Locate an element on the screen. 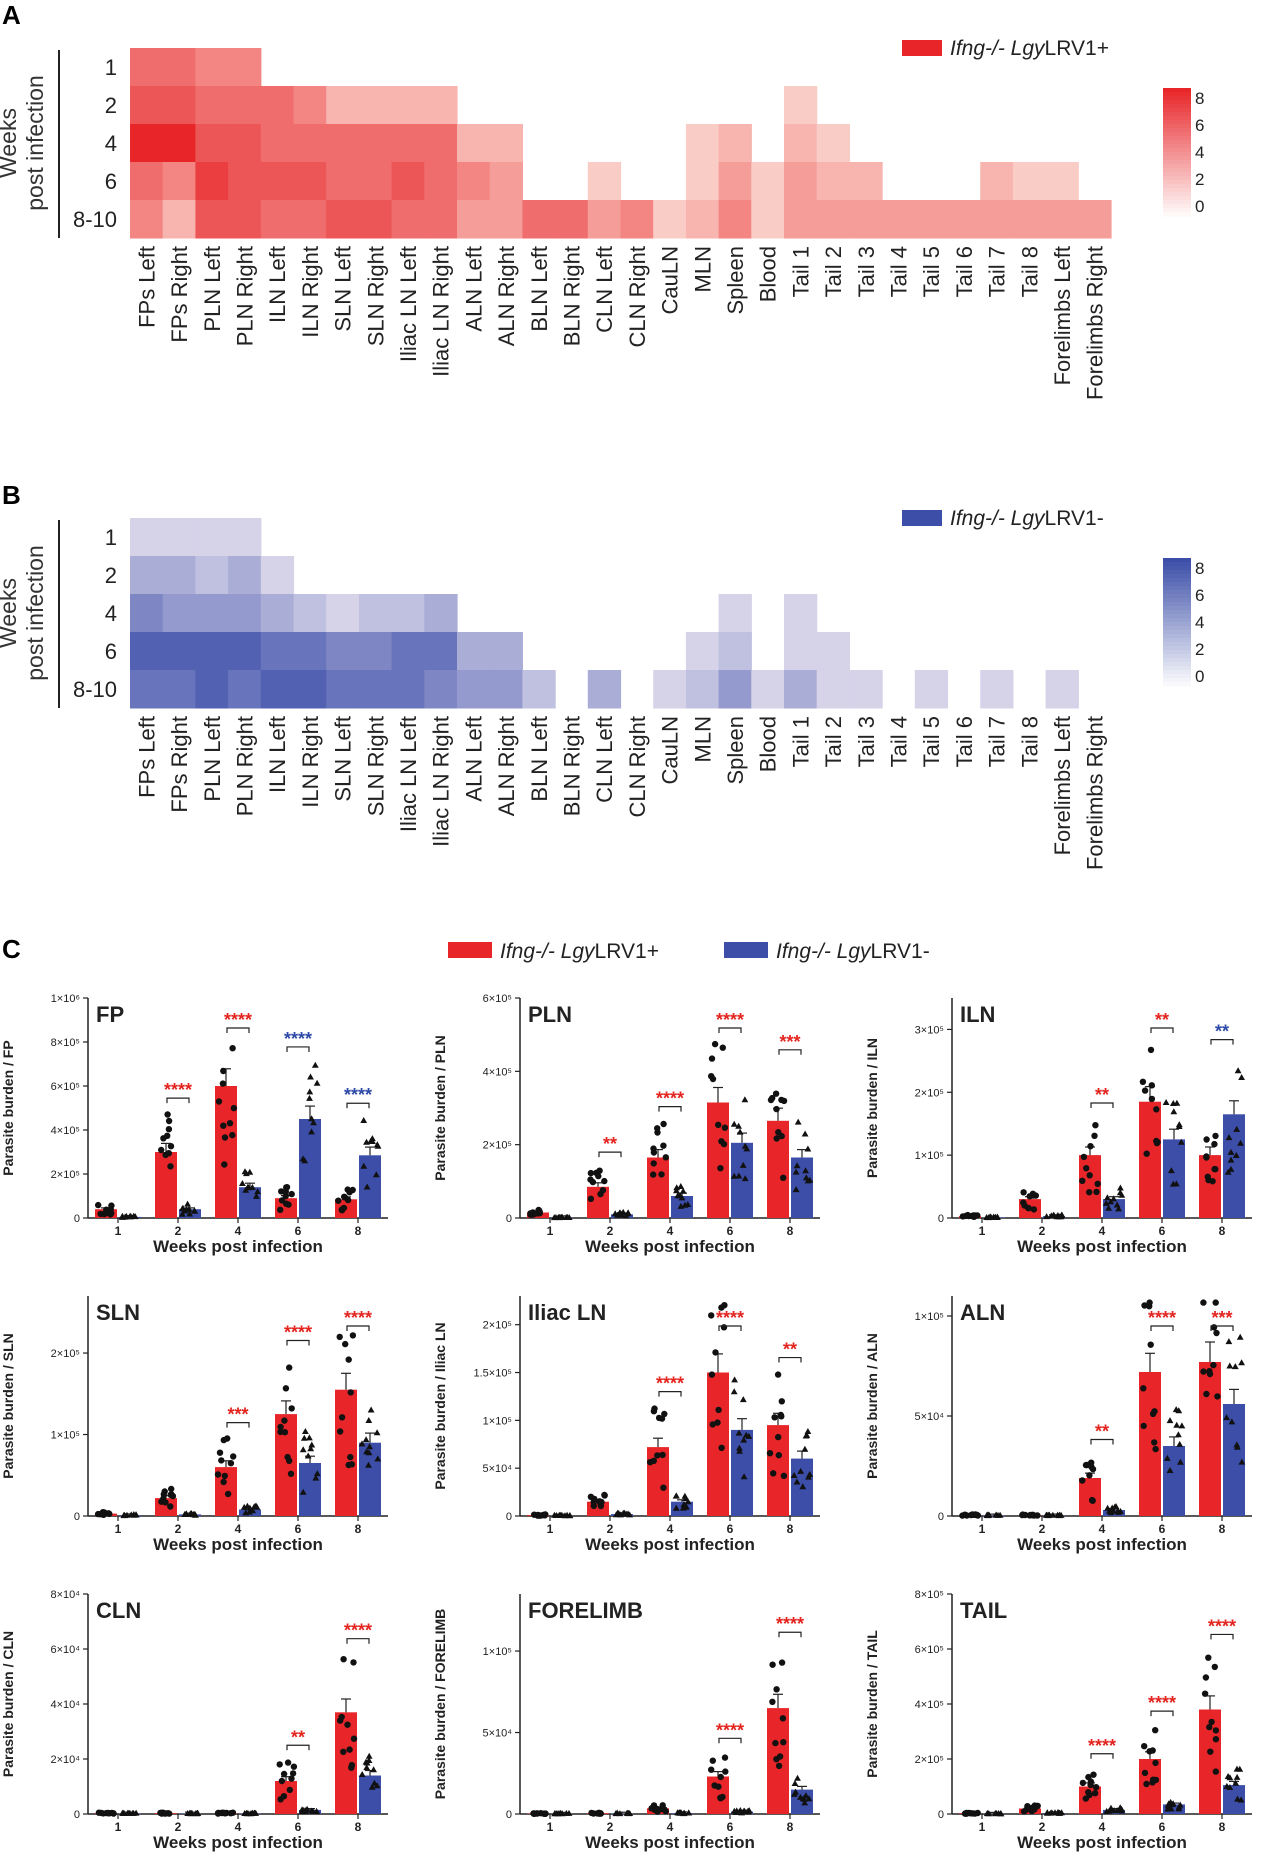 Image resolution: width=1282 pixels, height=1861 pixels. heatmap-row-label: 2 is located at coordinates (111, 575).